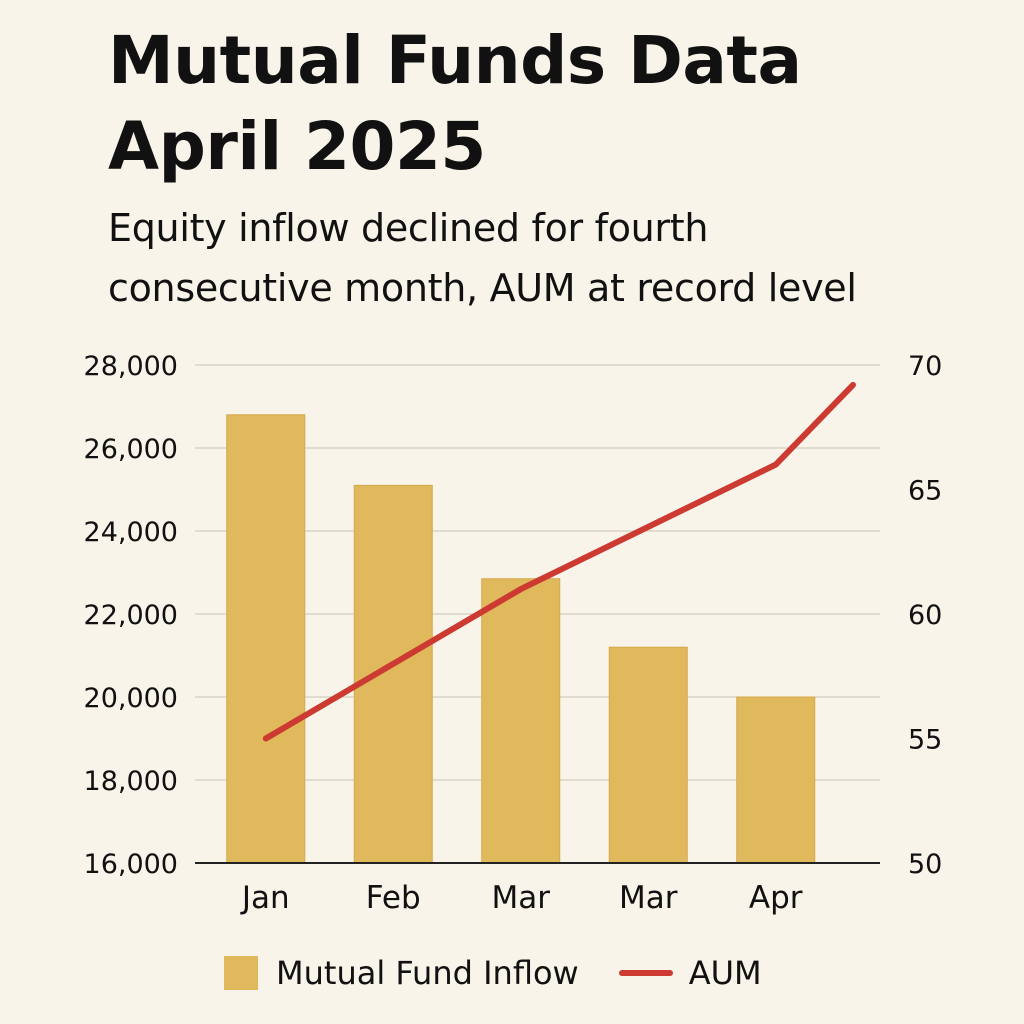  I want to click on chart-title-line-2: April 2025, so click(297, 146).